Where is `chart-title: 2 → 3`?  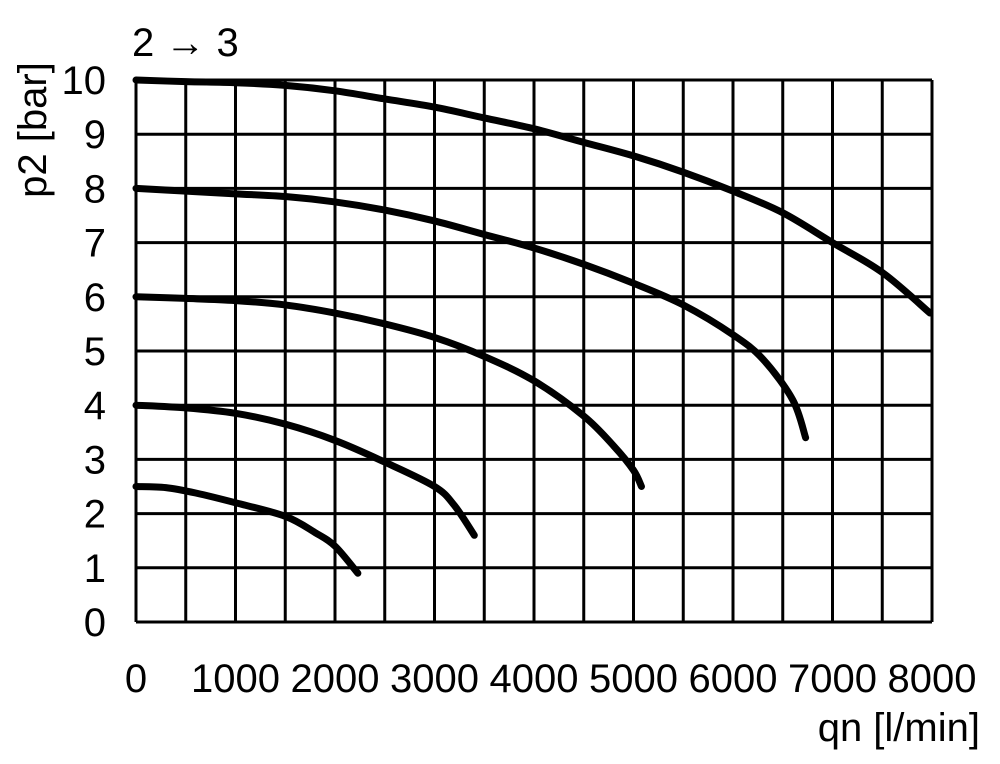 chart-title: 2 → 3 is located at coordinates (185, 43).